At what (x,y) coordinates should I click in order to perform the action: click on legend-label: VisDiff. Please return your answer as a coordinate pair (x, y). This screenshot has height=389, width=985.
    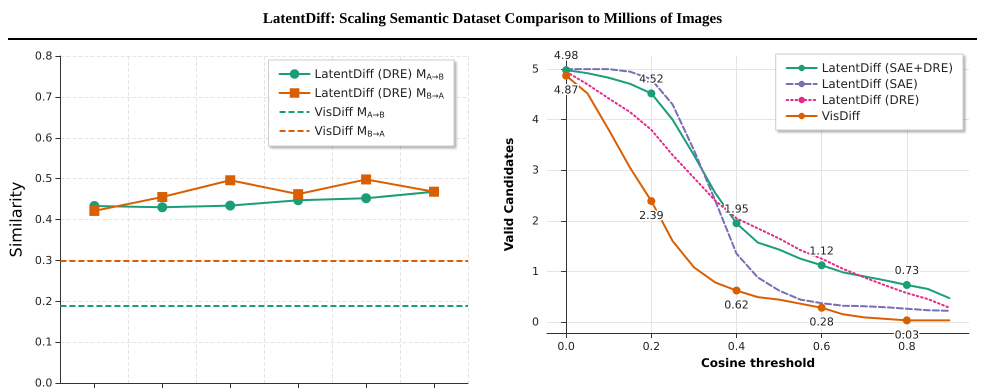
    Looking at the image, I should click on (841, 116).